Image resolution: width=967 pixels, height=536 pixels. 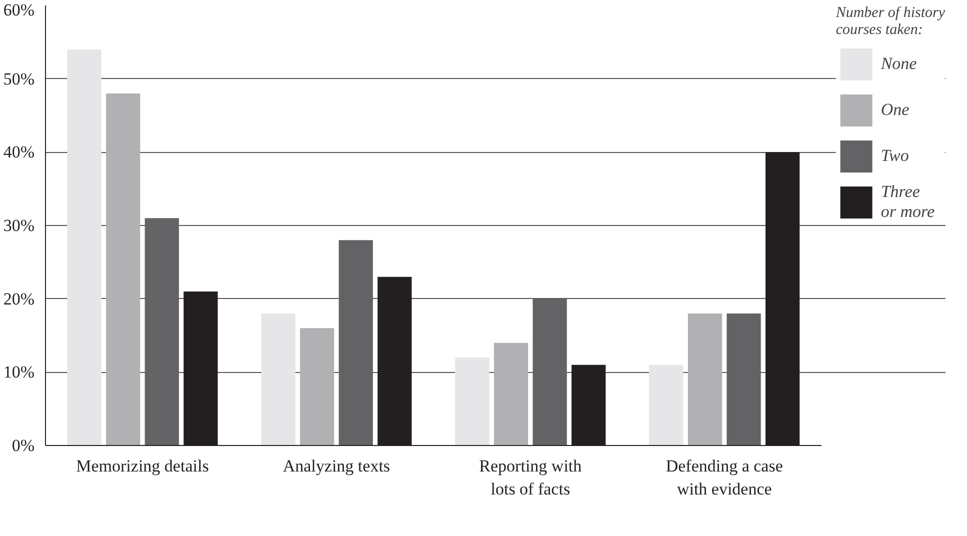 What do you see at coordinates (19, 298) in the screenshot?
I see `y-tick-label: 20%` at bounding box center [19, 298].